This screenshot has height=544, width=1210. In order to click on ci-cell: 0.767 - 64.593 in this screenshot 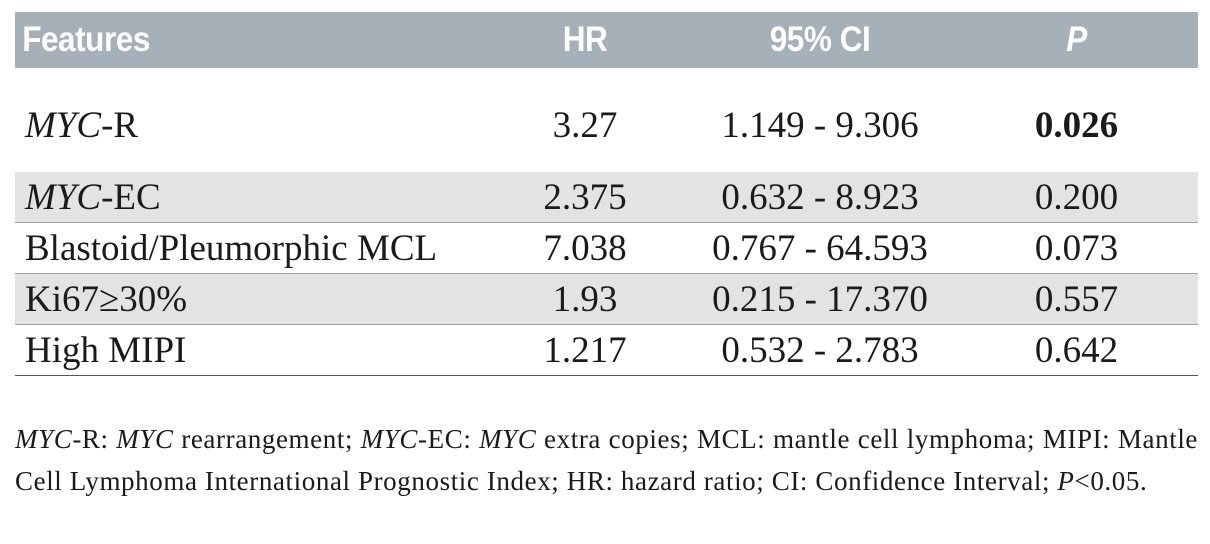, I will do `click(820, 248)`.